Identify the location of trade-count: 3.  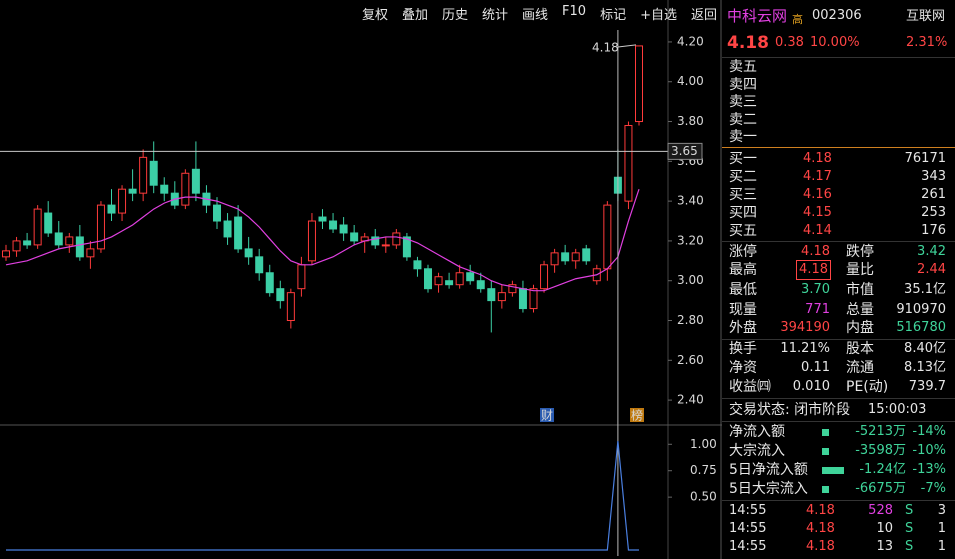
(941, 510).